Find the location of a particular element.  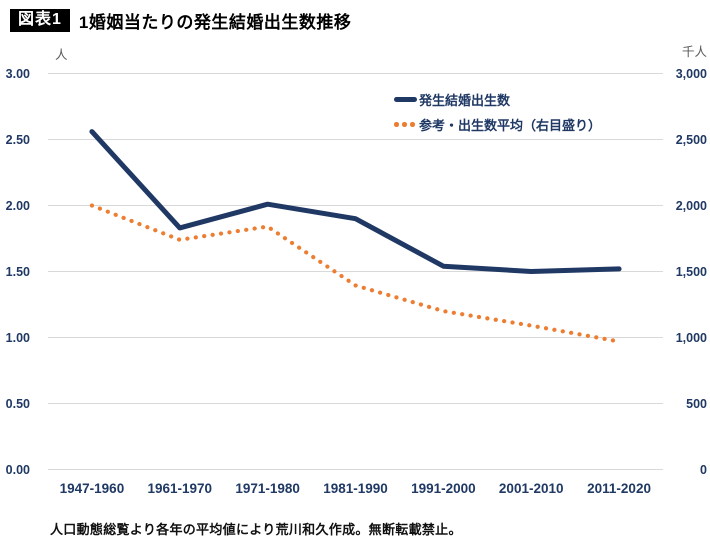

left-axis-unit-label: 人 is located at coordinates (61, 55).